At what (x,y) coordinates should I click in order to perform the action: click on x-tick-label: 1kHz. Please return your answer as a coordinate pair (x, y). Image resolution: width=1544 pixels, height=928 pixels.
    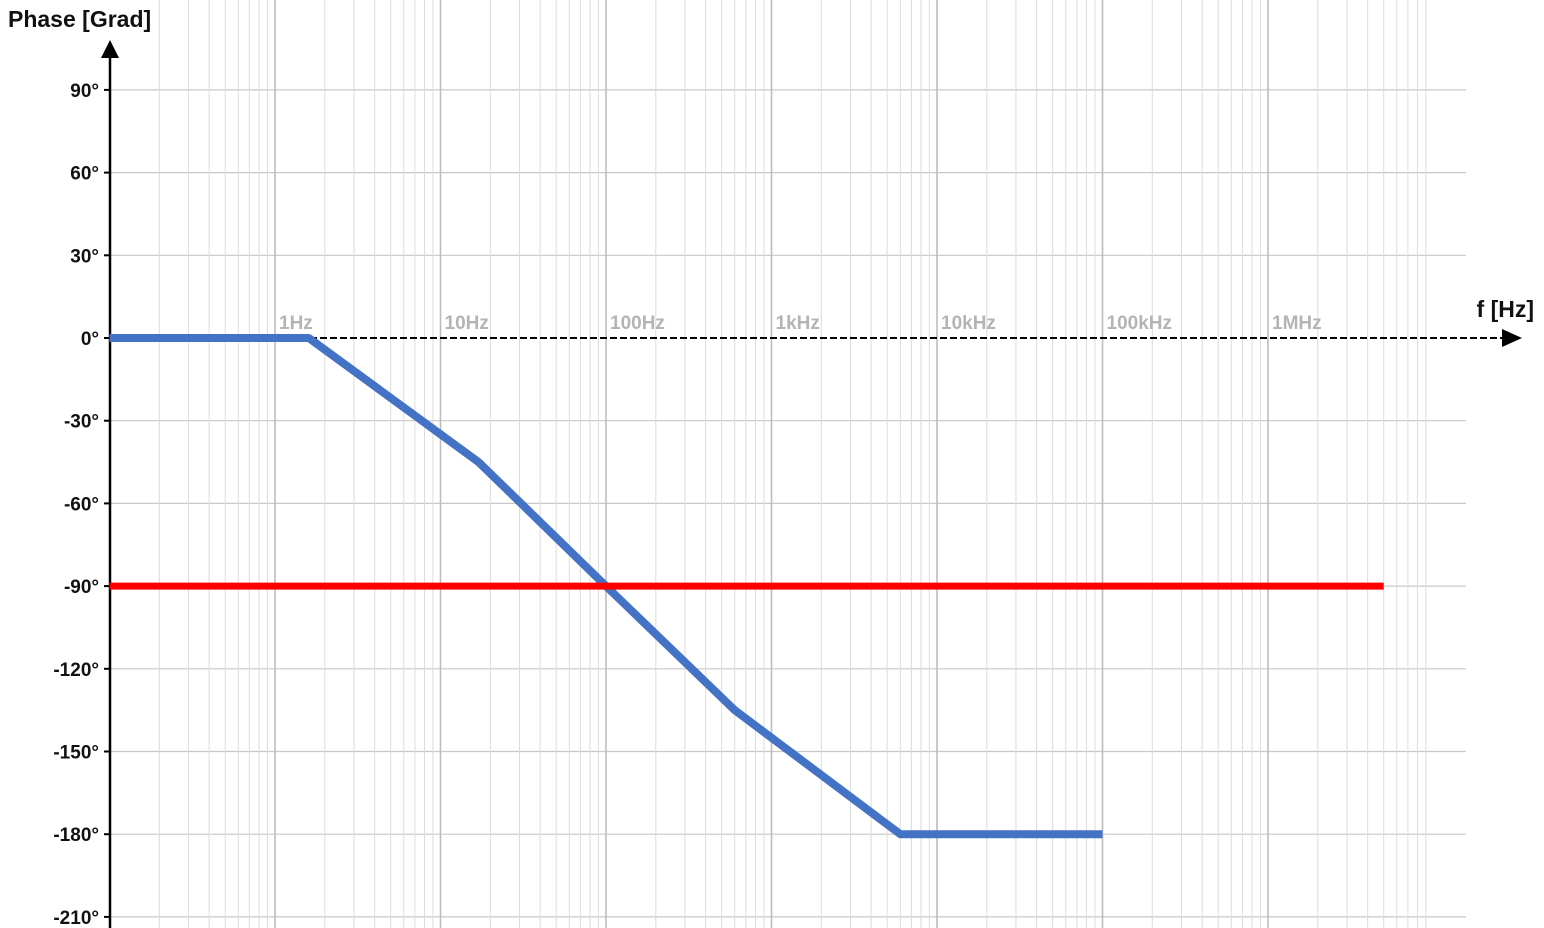
    Looking at the image, I should click on (798, 323).